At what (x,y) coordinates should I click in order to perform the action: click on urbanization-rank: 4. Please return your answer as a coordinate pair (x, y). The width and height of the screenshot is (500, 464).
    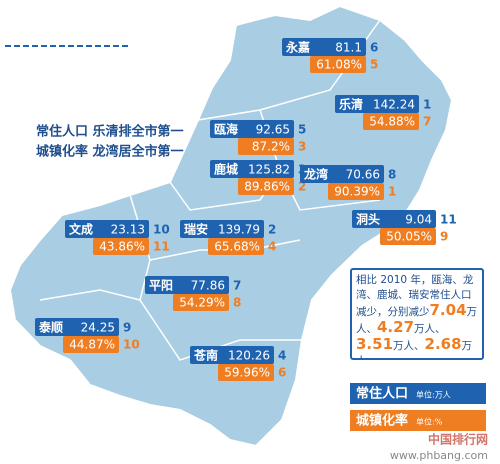
    Looking at the image, I should click on (272, 247).